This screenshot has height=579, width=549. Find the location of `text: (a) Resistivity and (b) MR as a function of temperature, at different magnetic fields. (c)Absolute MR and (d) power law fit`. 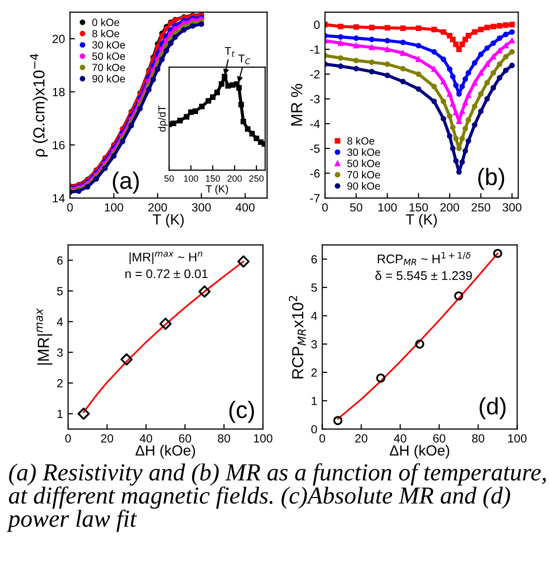

text: (a) Resistivity and (b) MR as a function of temperature, at different magnetic fields. (c)Absolute MR and (d) power law fit is located at coordinates (276, 497).